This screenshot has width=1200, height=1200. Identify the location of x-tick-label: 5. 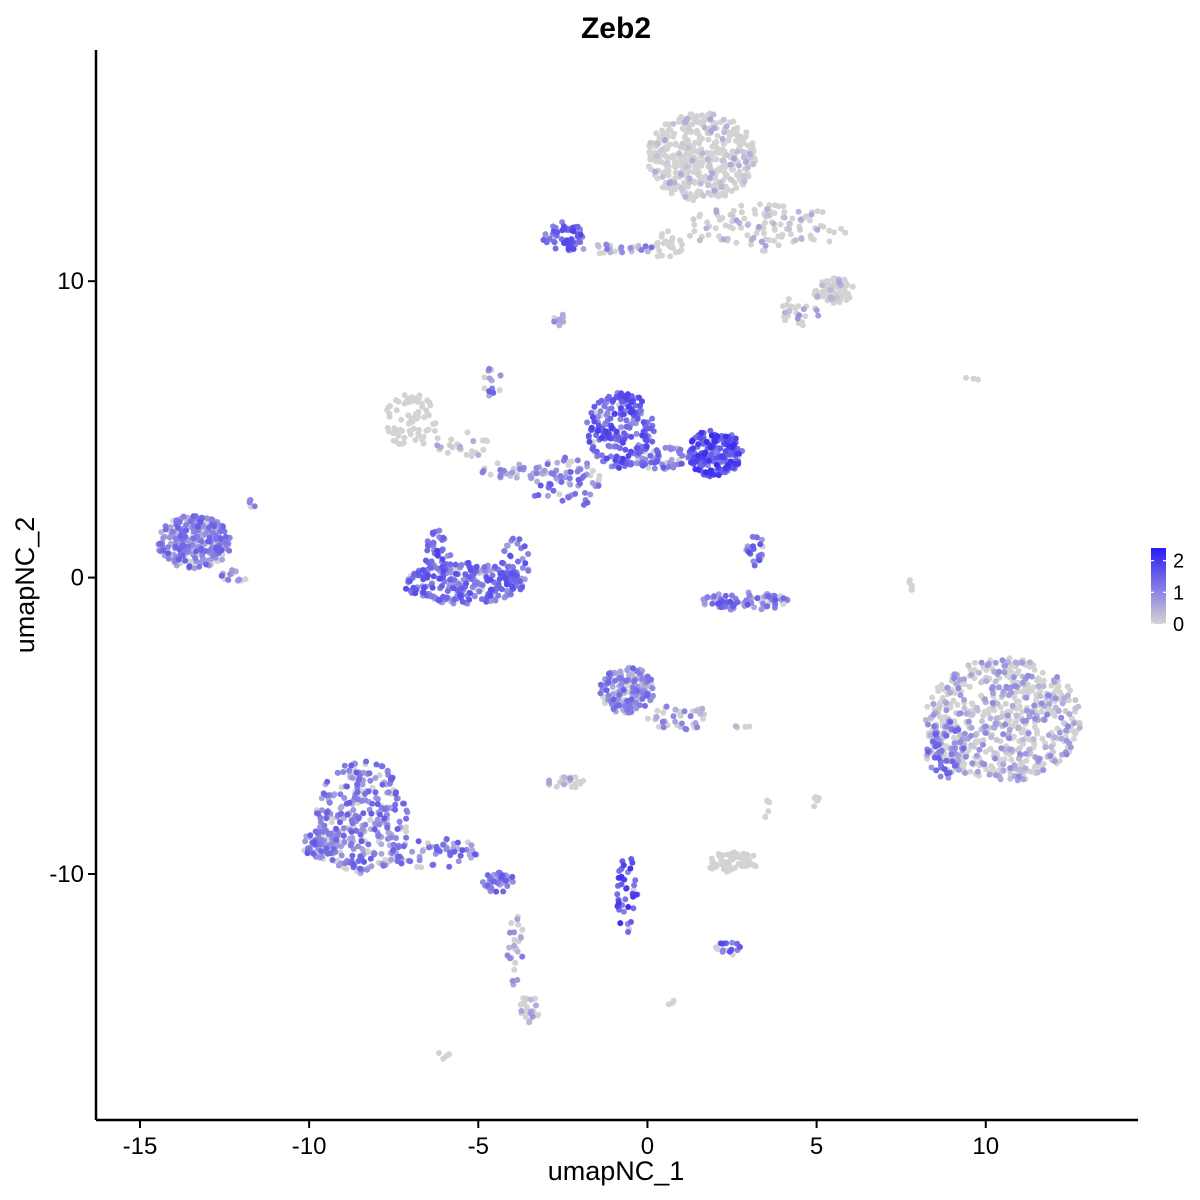
(816, 1146).